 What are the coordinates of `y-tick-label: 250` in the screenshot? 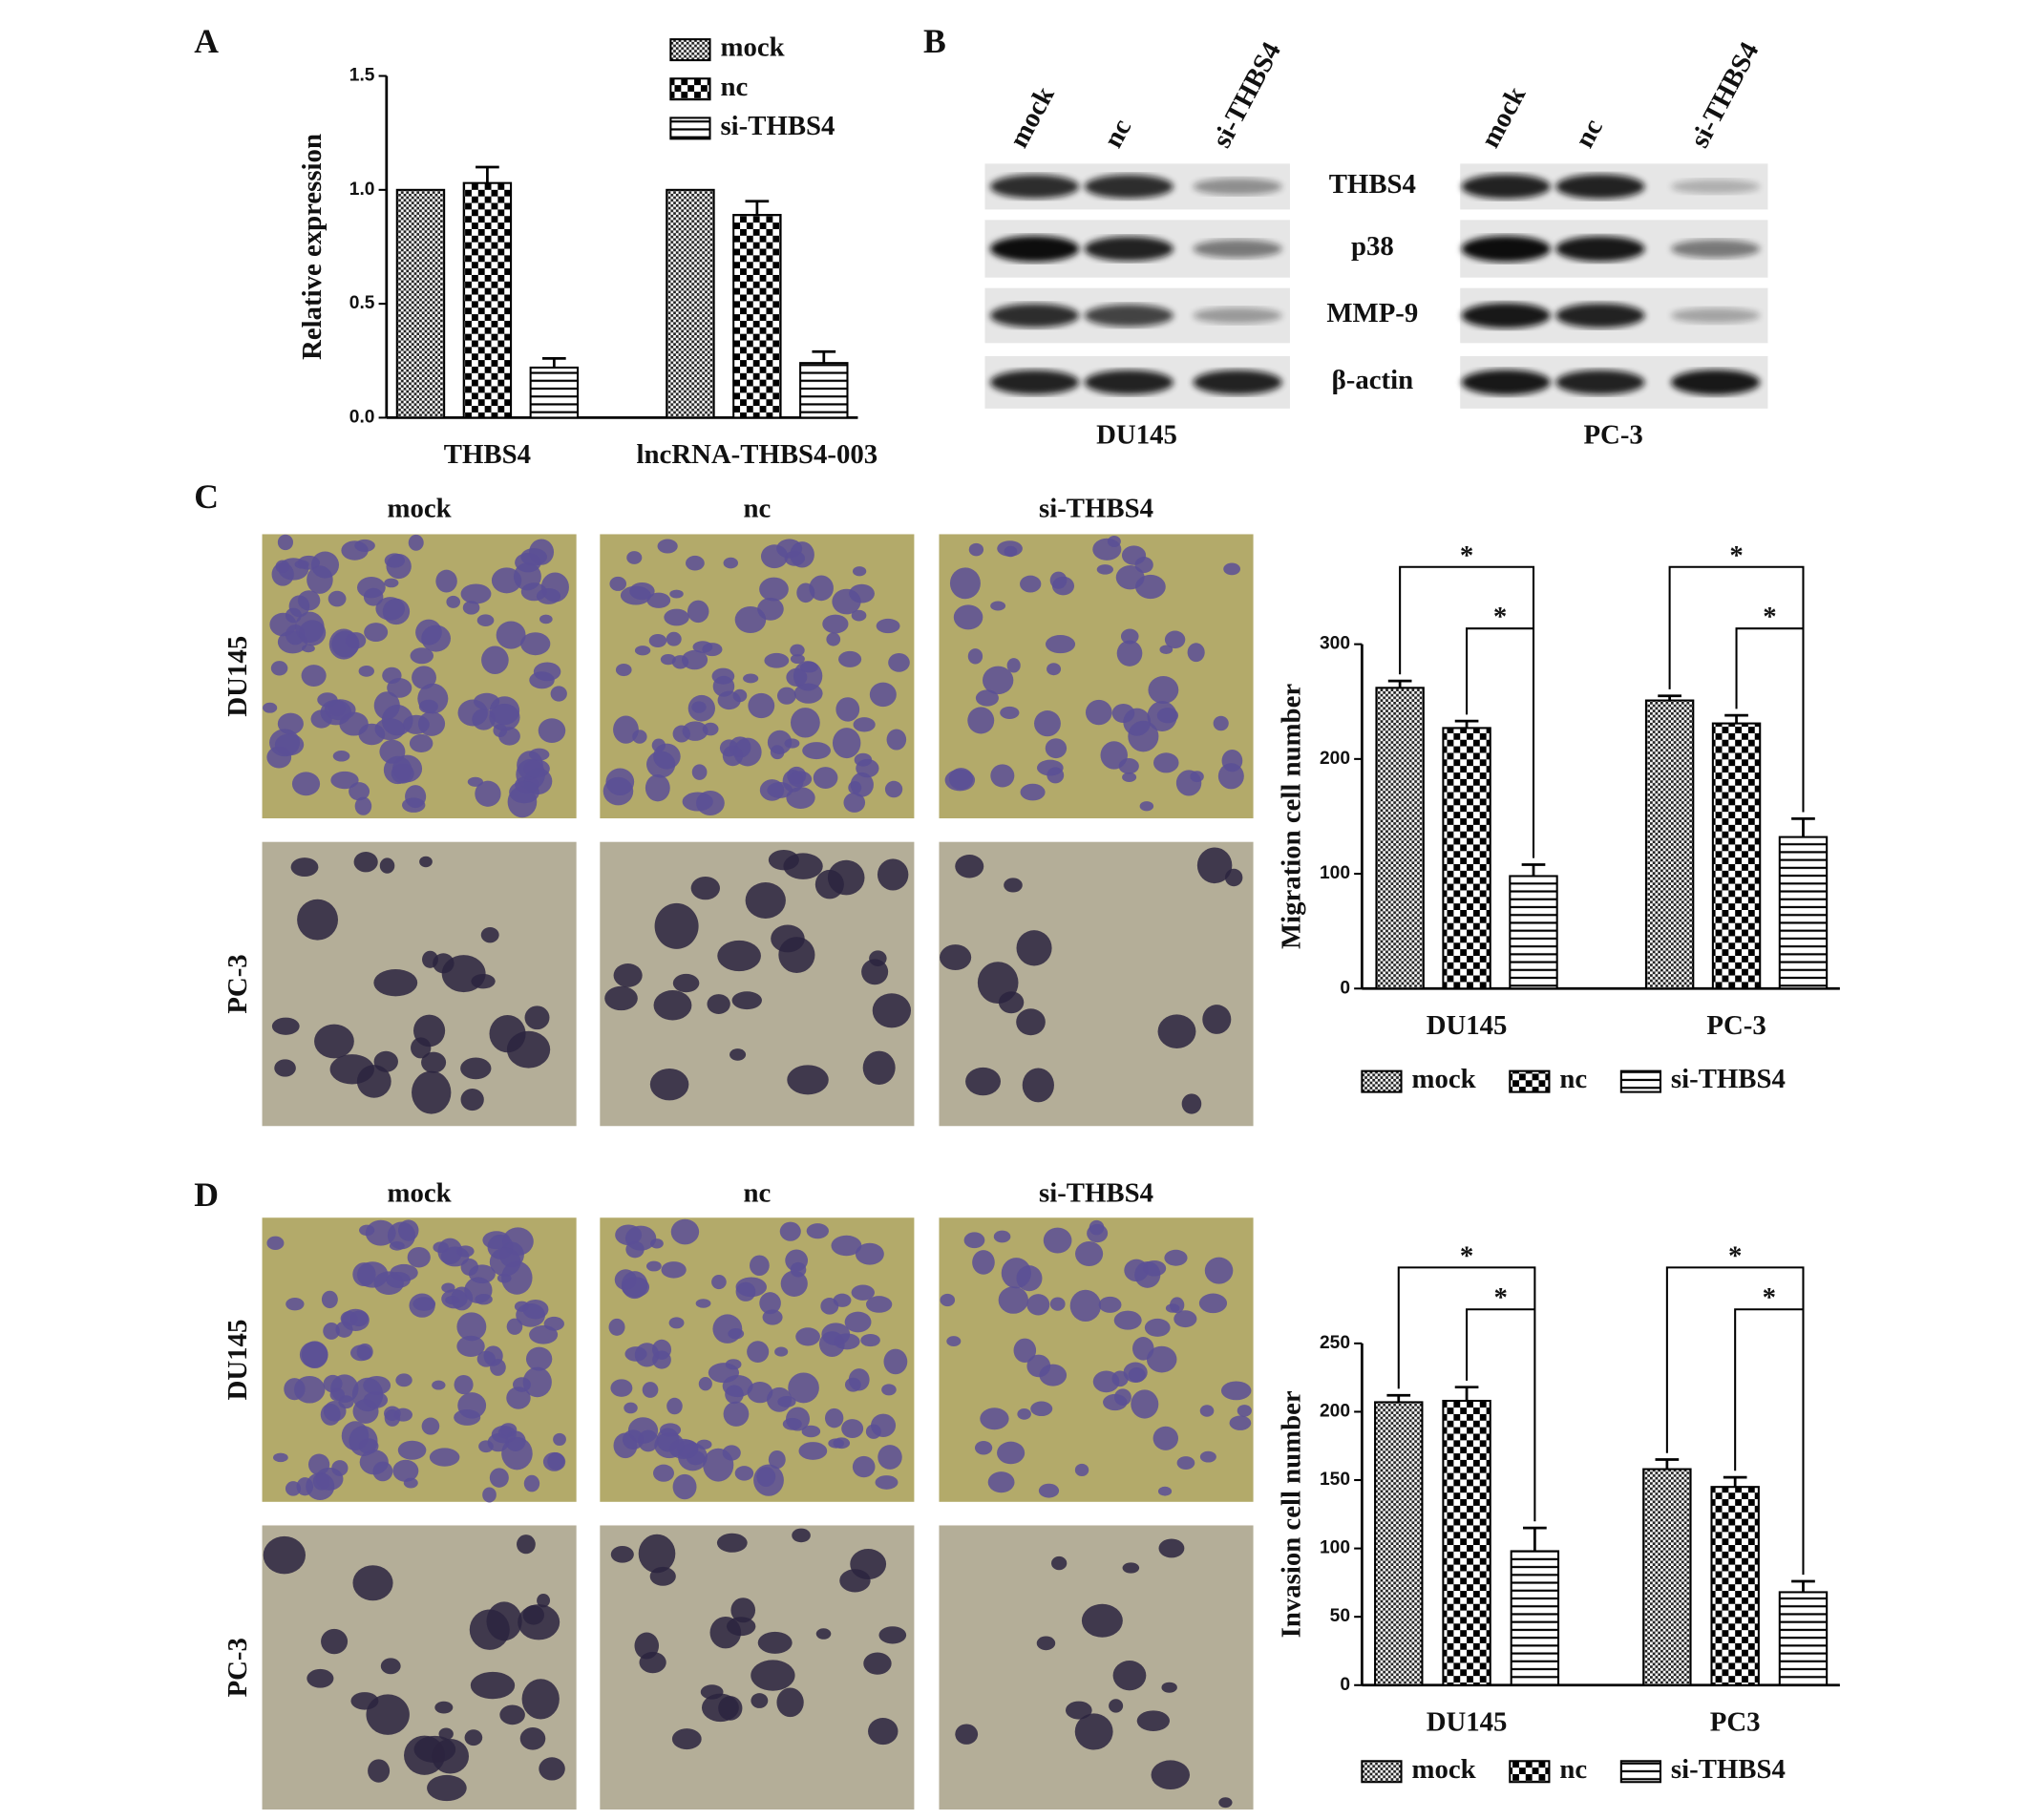 It's located at (1335, 1343).